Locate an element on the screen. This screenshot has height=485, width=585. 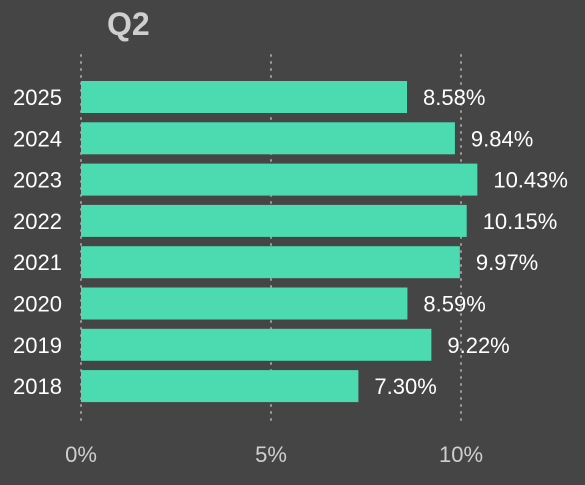
category-label: 2022 is located at coordinates (37, 221).